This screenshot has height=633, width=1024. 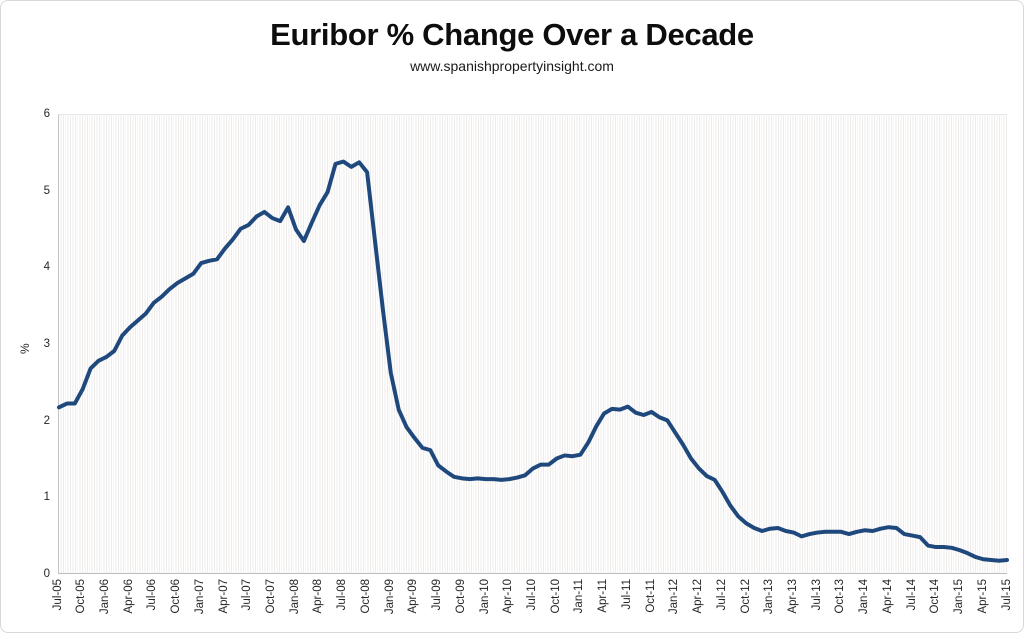 What do you see at coordinates (508, 596) in the screenshot?
I see `x-tick-label: Apr-10` at bounding box center [508, 596].